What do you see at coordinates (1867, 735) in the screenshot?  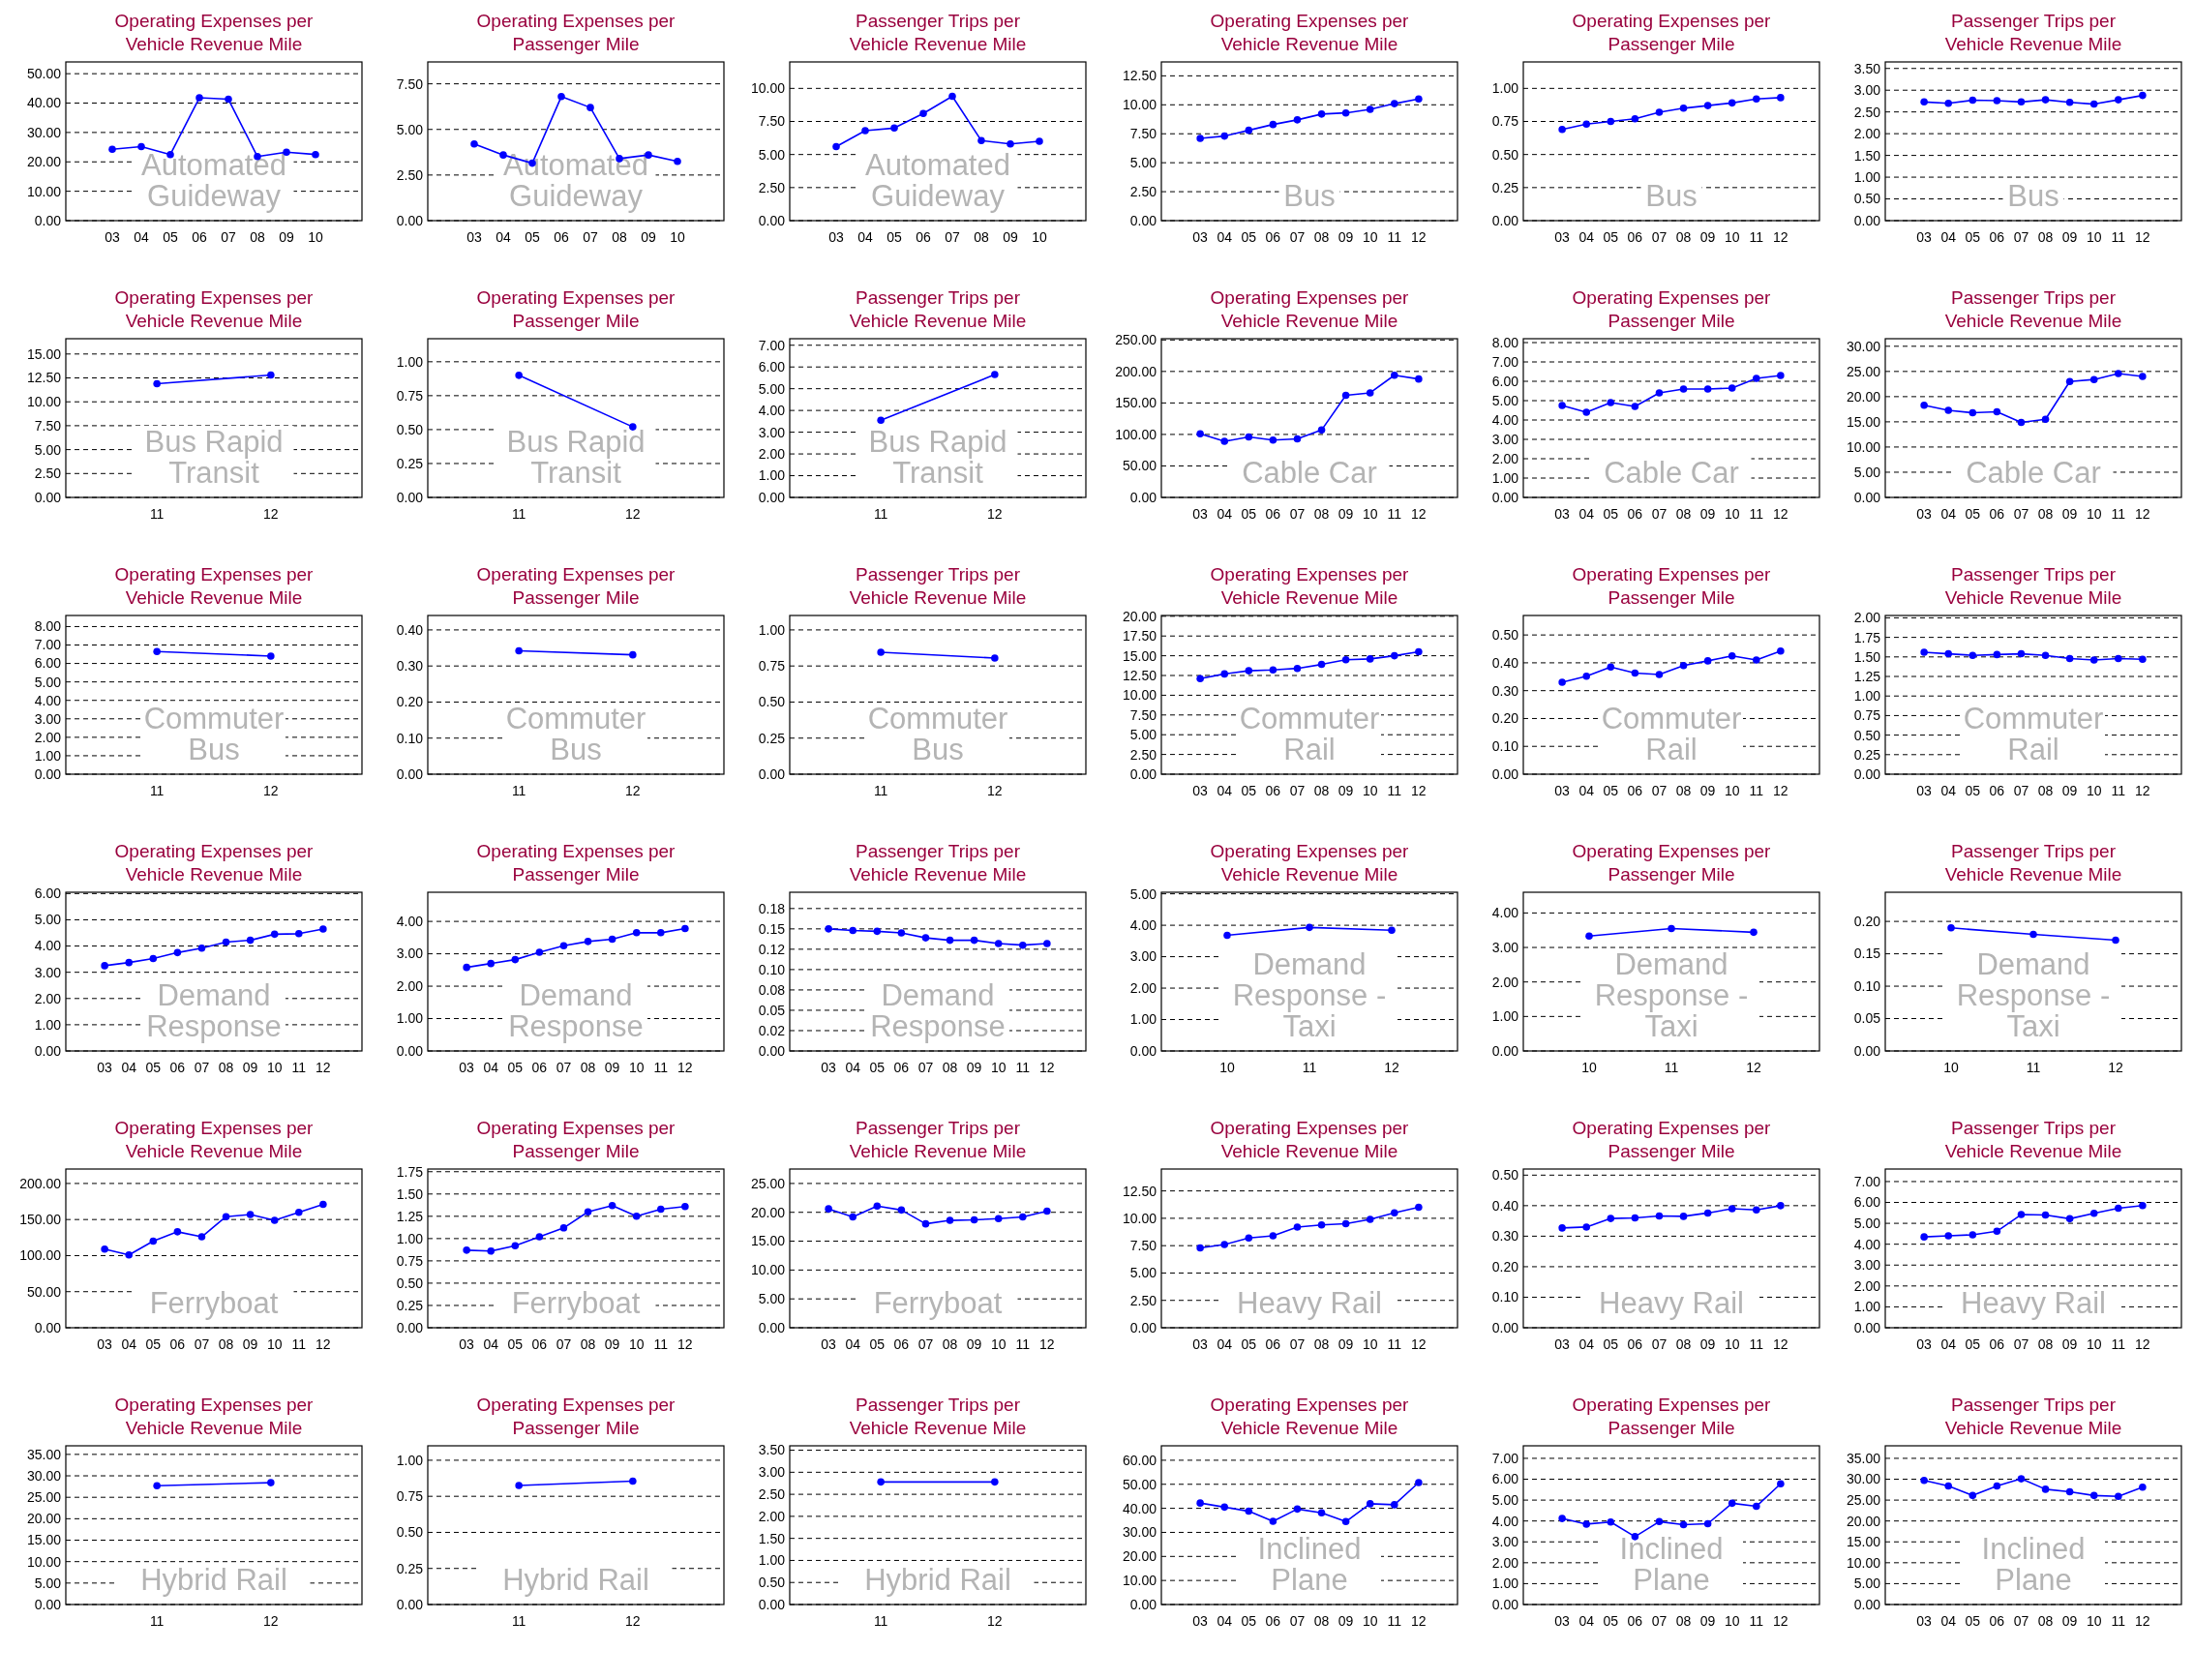 I see `y-tick-label: 0.50` at bounding box center [1867, 735].